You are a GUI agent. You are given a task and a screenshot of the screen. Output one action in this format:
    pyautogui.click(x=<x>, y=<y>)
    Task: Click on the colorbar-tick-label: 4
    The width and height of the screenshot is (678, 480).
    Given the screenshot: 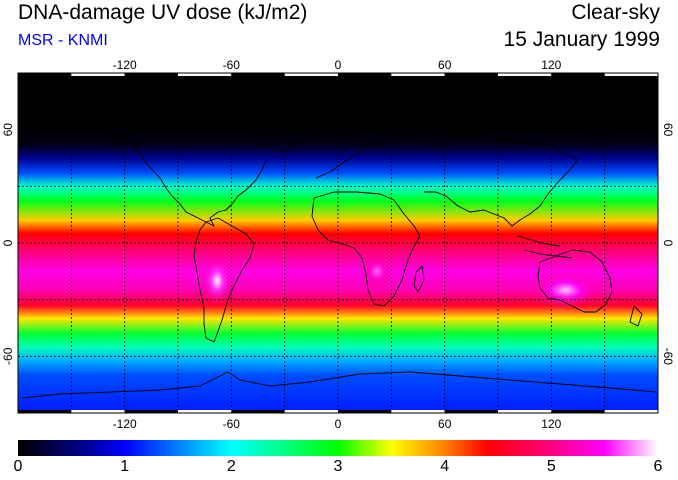 What is the action you would take?
    pyautogui.click(x=445, y=466)
    